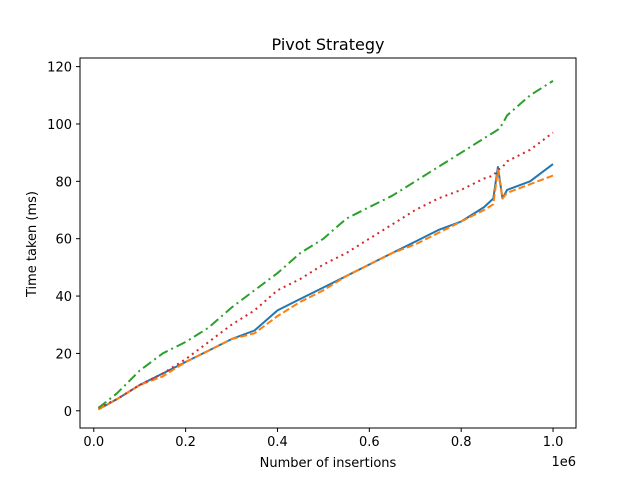 This screenshot has width=640, height=480. I want to click on x-tick-label: 0.2, so click(185, 442).